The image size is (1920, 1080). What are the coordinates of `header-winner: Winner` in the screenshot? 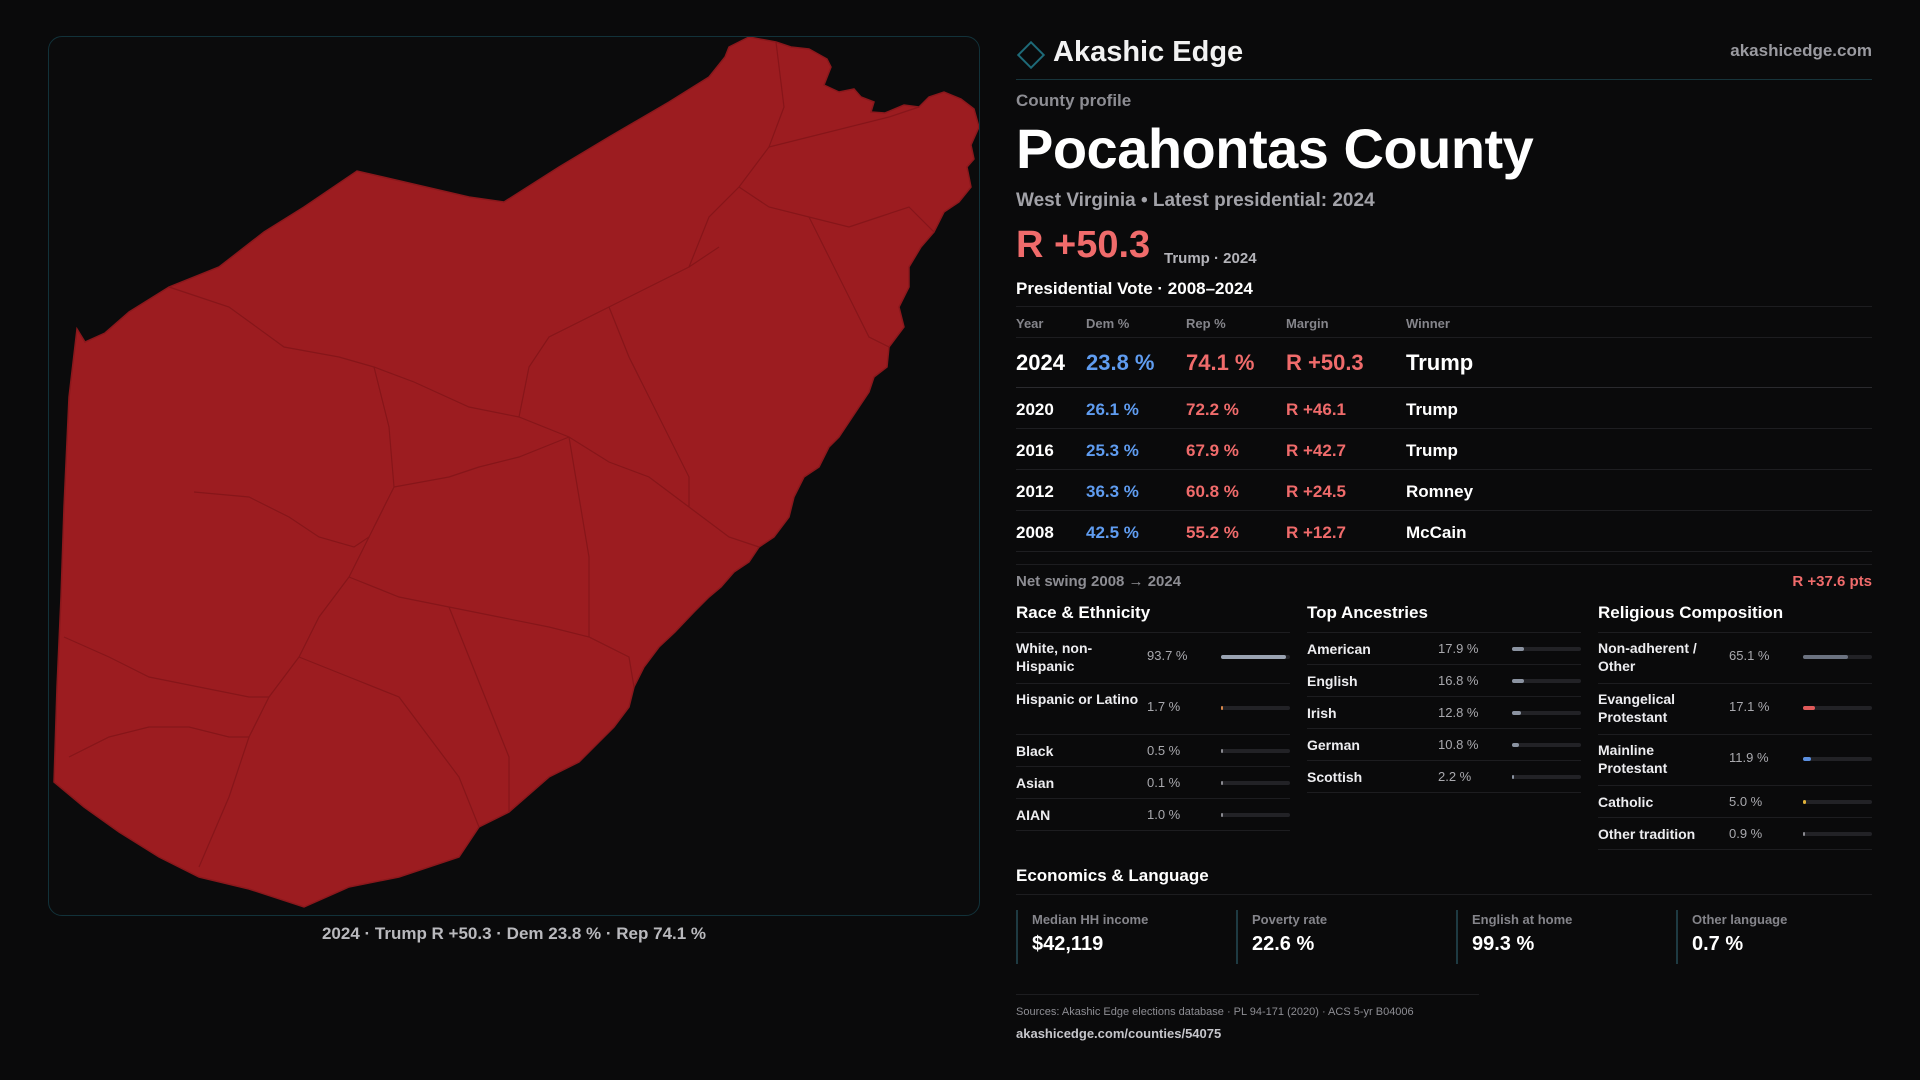 It's located at (1428, 323).